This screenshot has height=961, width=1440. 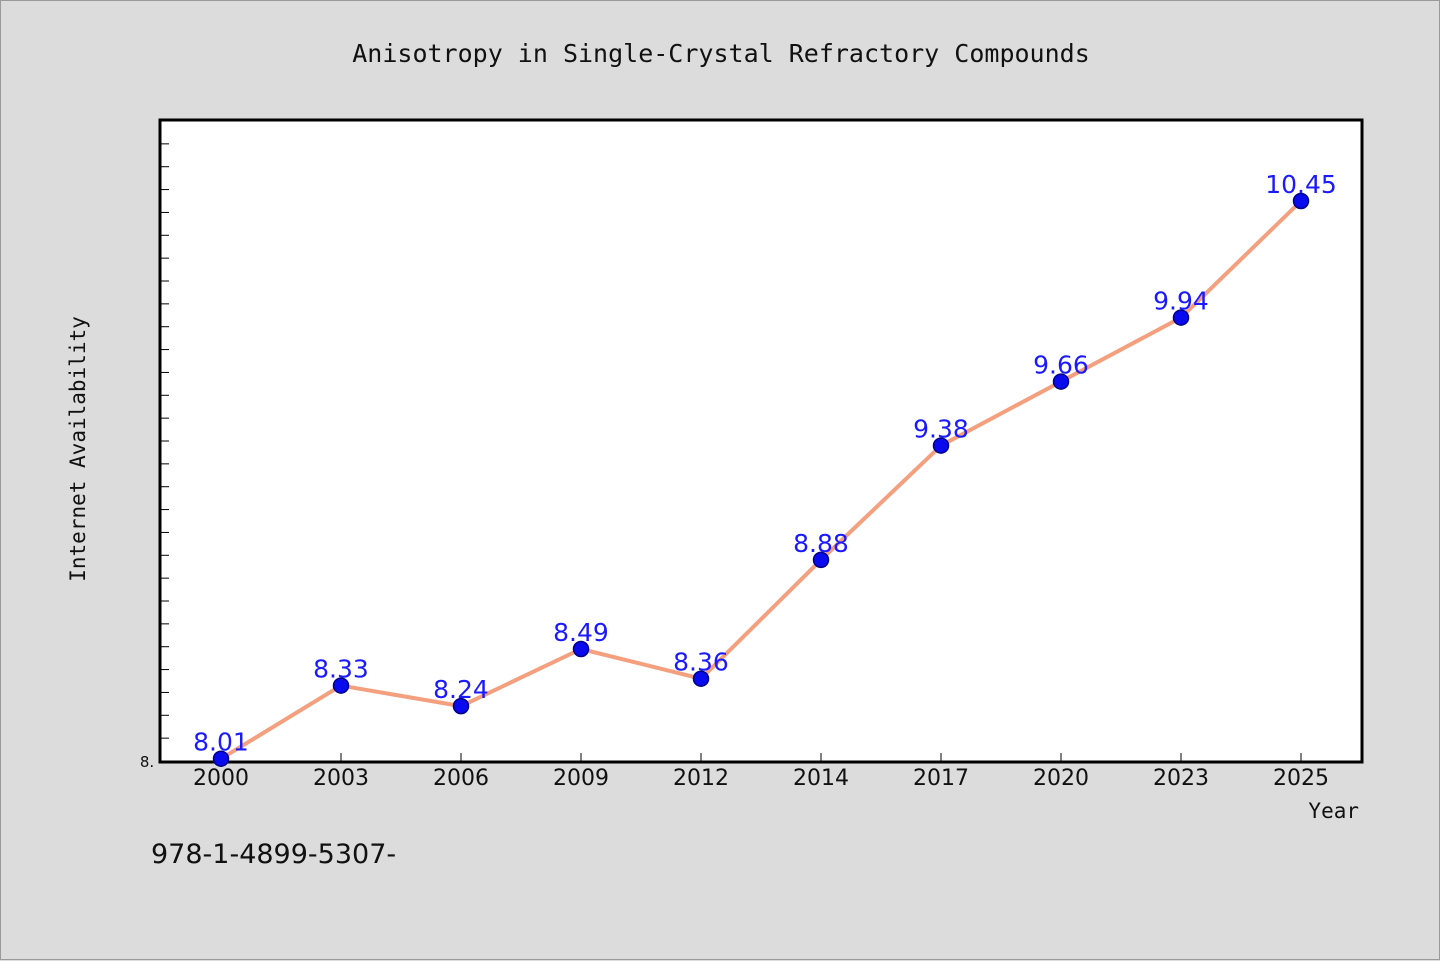 I want to click on x-axis-ticks: 2000 2003 2006 2009 2012 2014 2017 2020 2023 2025, so click(x=761, y=772).